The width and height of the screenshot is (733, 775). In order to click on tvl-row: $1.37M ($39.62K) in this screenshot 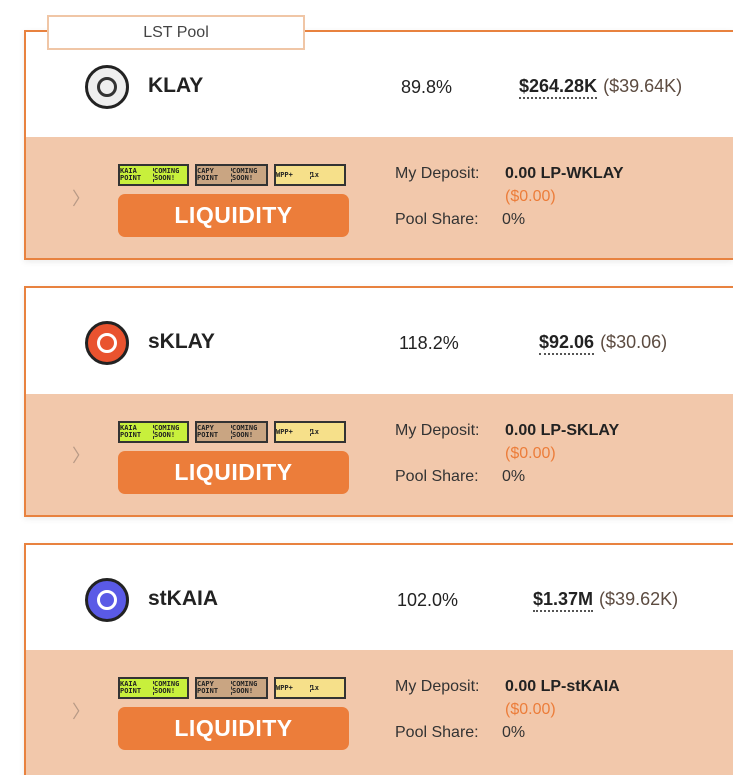, I will do `click(605, 600)`.